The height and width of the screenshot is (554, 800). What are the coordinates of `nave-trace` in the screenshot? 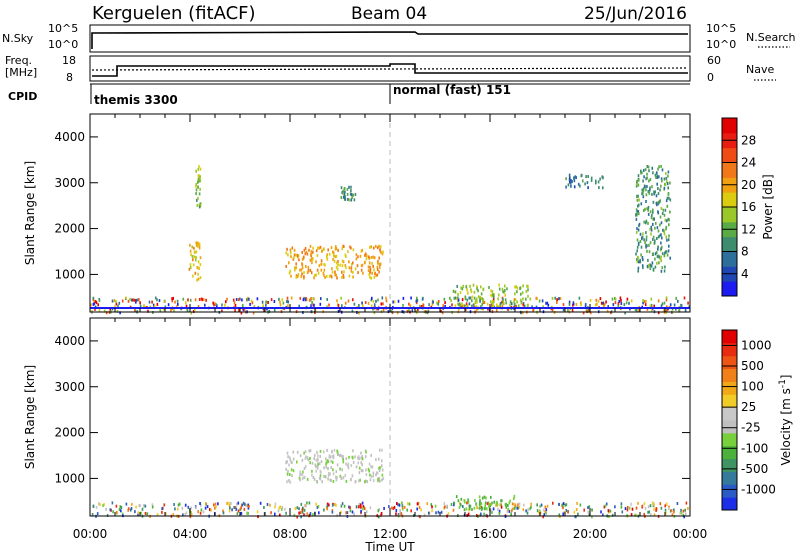 It's located at (390, 69).